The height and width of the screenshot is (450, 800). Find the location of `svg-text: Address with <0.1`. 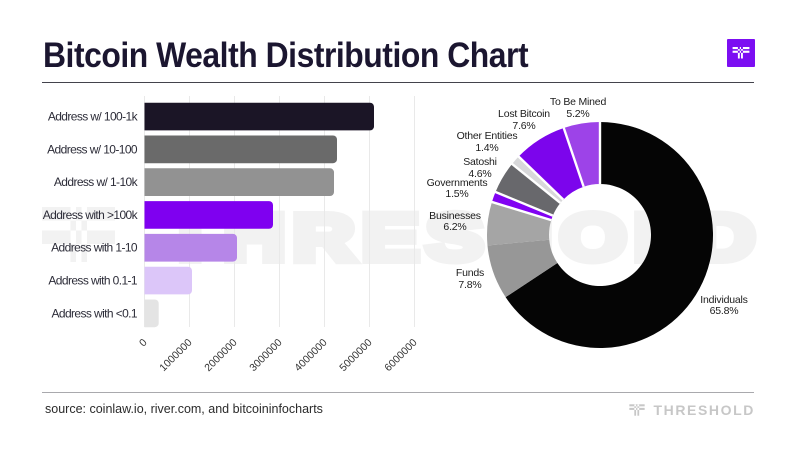

svg-text: Address with <0.1 is located at coordinates (94, 313).